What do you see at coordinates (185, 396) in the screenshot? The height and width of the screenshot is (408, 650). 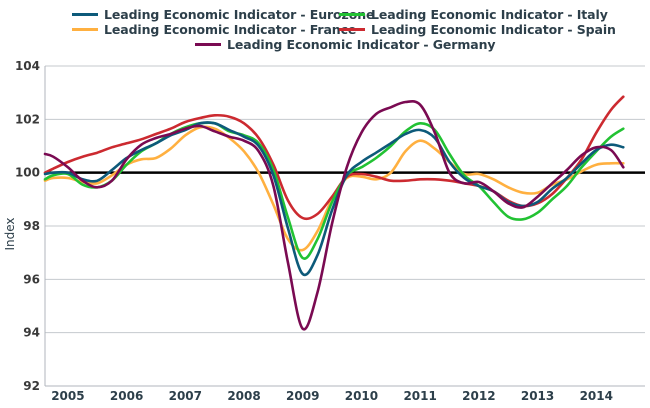 I see `x-tick-label: 2007` at bounding box center [185, 396].